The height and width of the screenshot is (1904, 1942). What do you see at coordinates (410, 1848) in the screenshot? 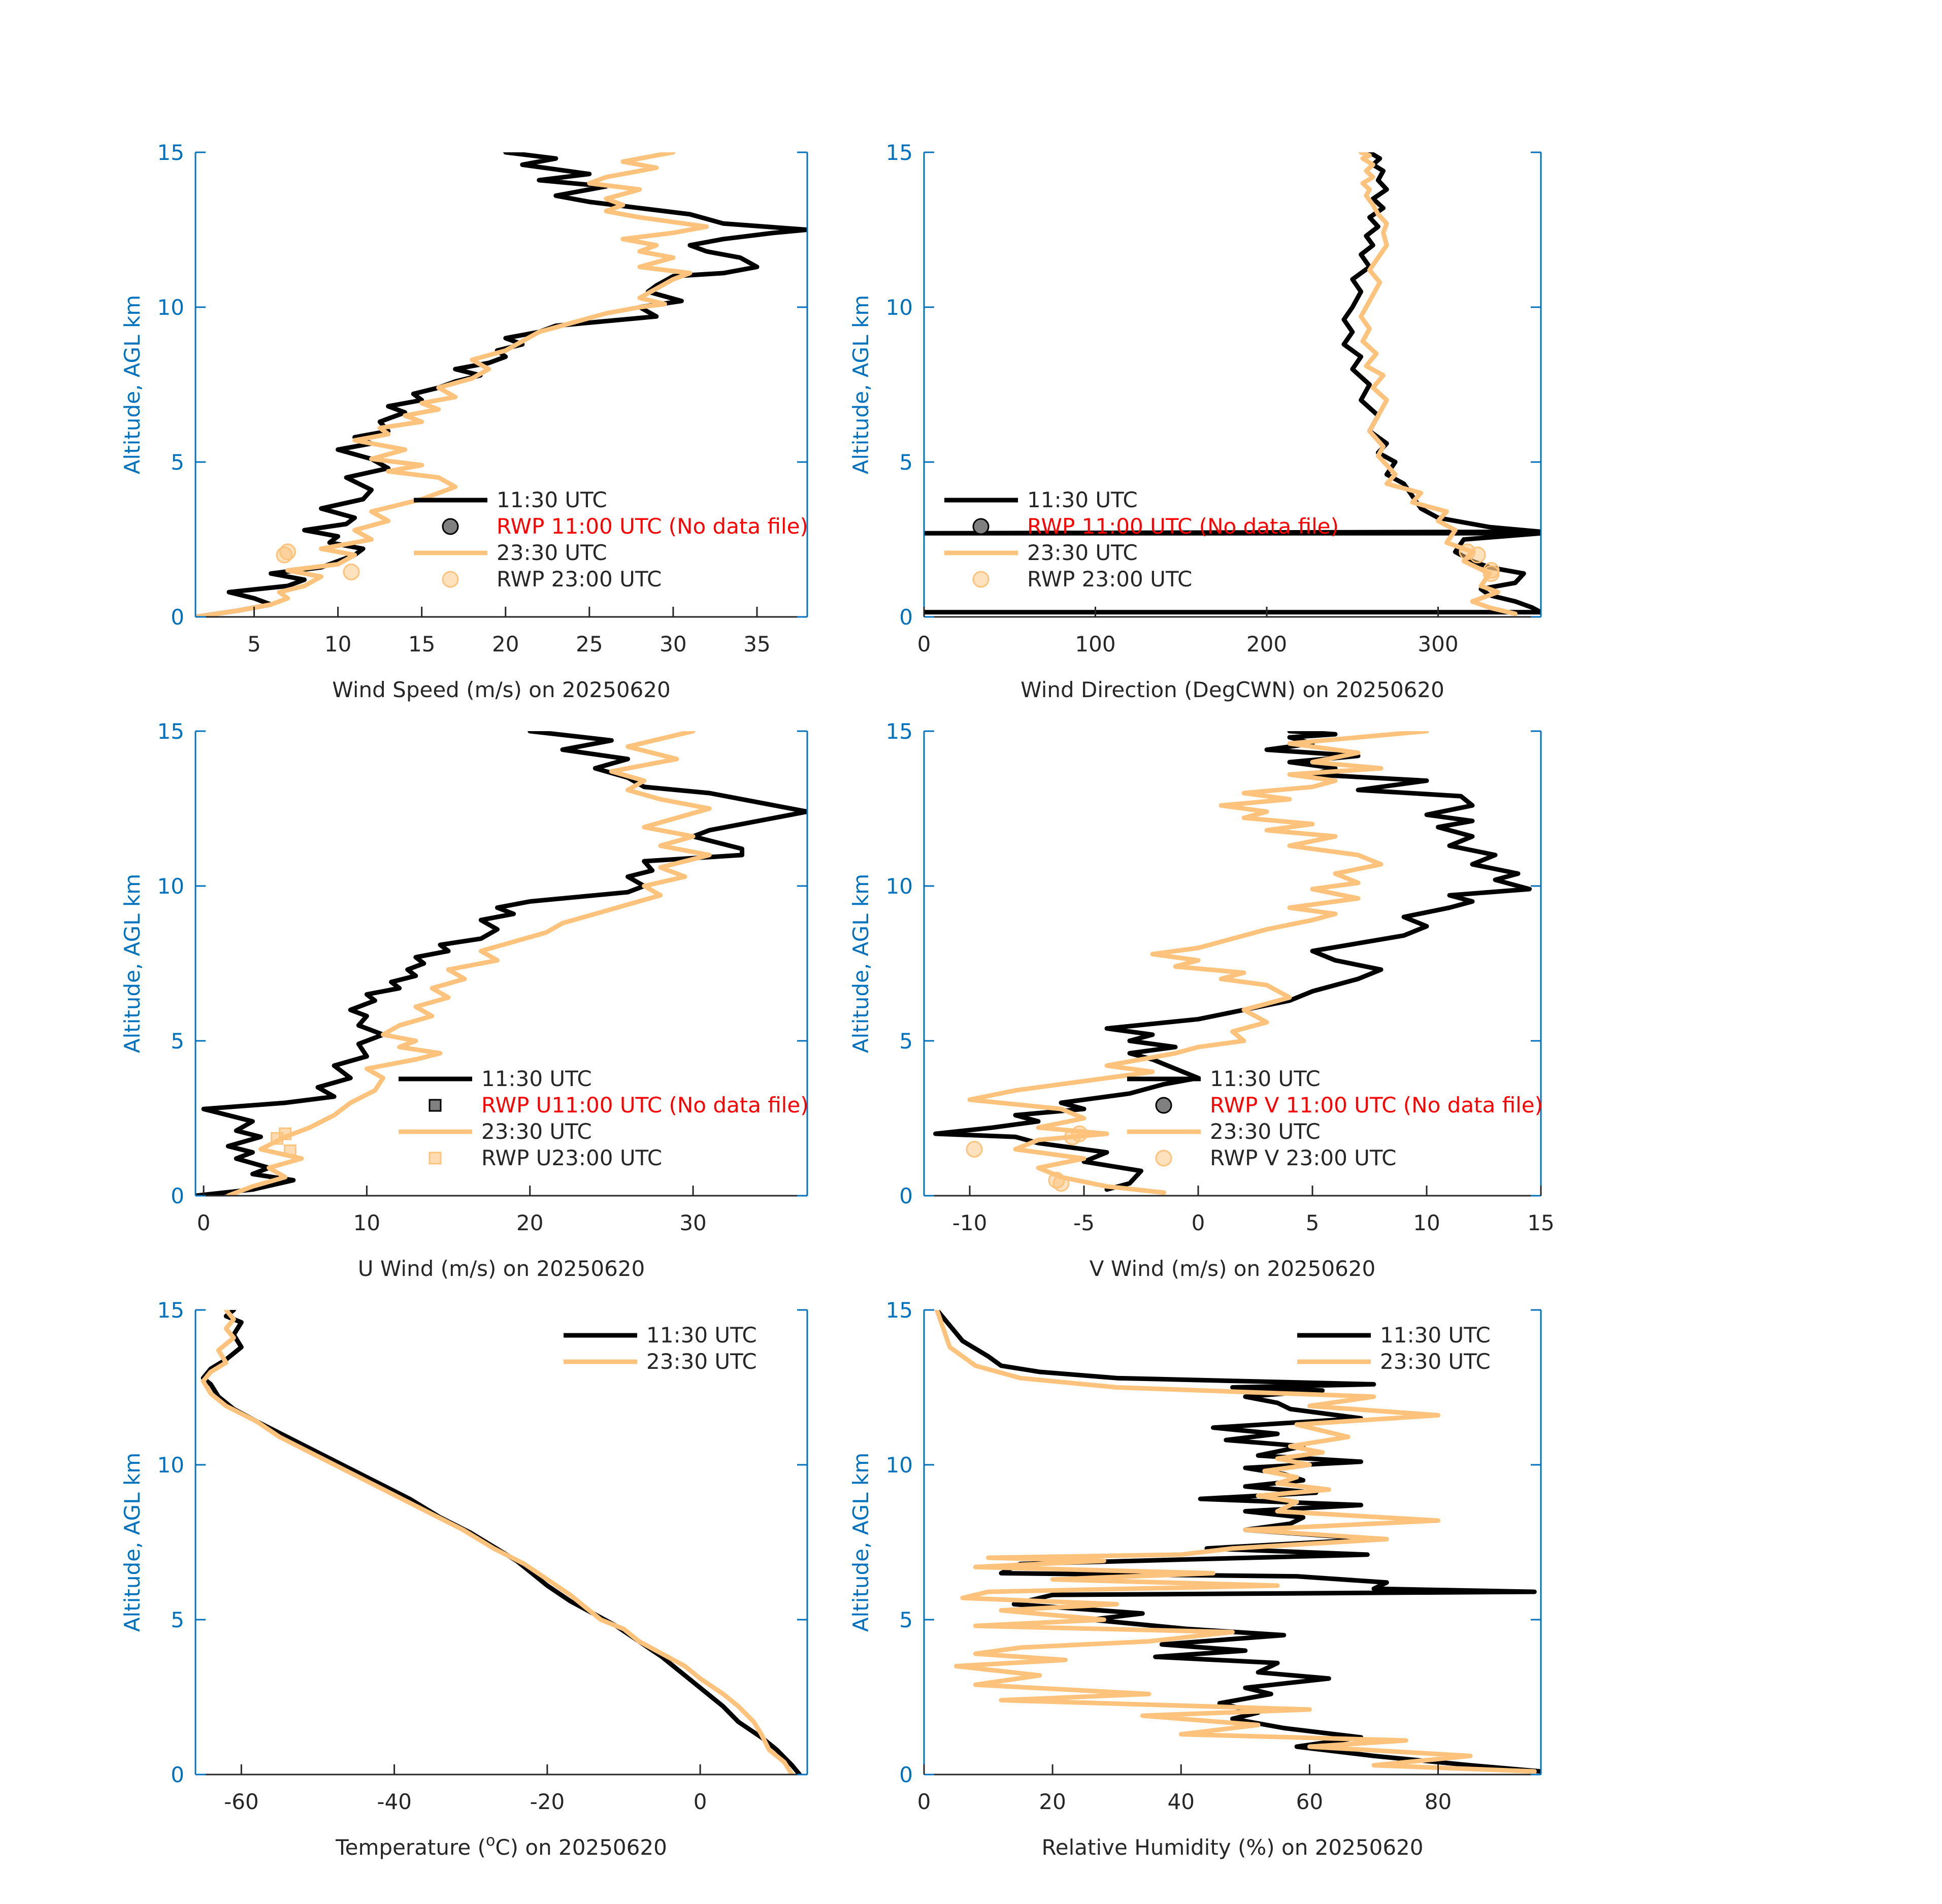
I see `x-axis-label-head: Temperature (` at bounding box center [410, 1848].